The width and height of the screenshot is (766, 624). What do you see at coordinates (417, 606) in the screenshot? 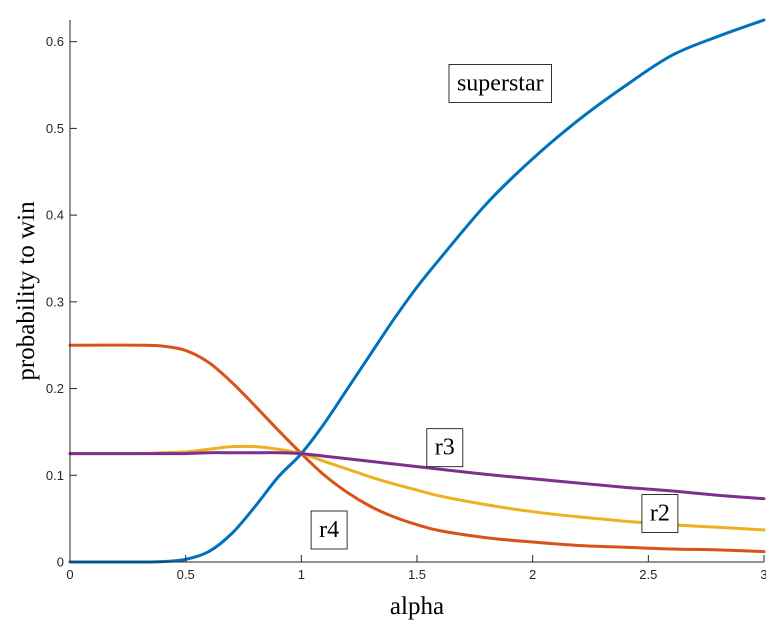
I see `x-axis-label: alpha` at bounding box center [417, 606].